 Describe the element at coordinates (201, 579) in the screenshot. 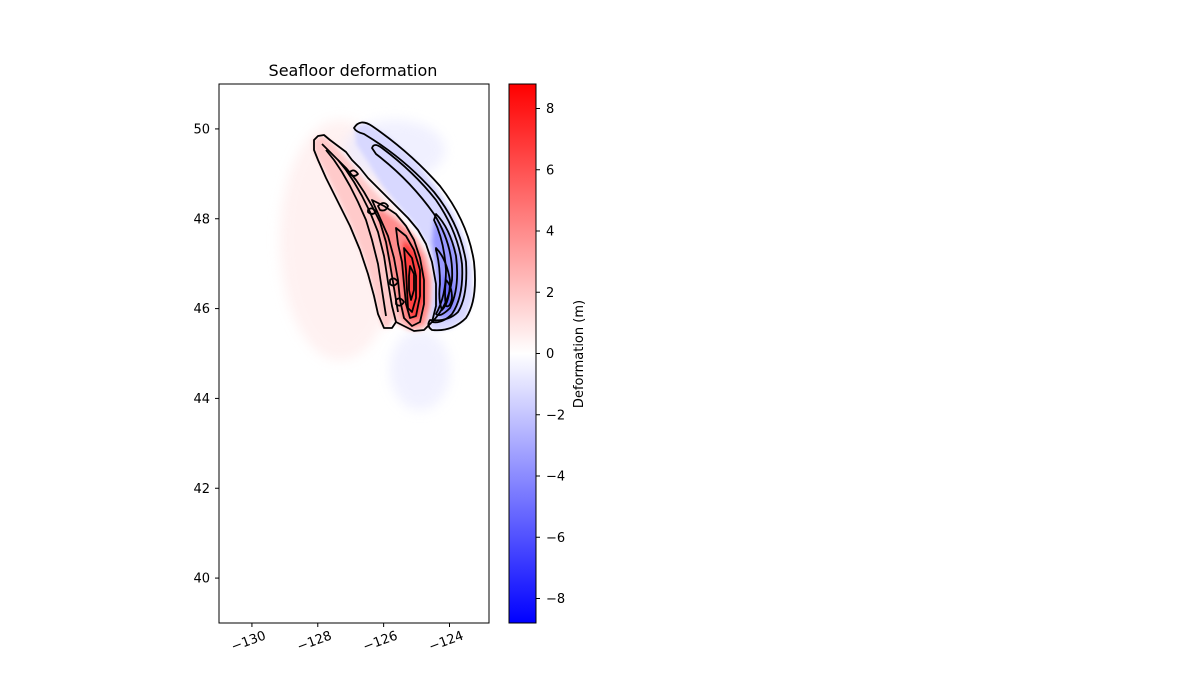

I see `y-tick-label: 40` at that location.